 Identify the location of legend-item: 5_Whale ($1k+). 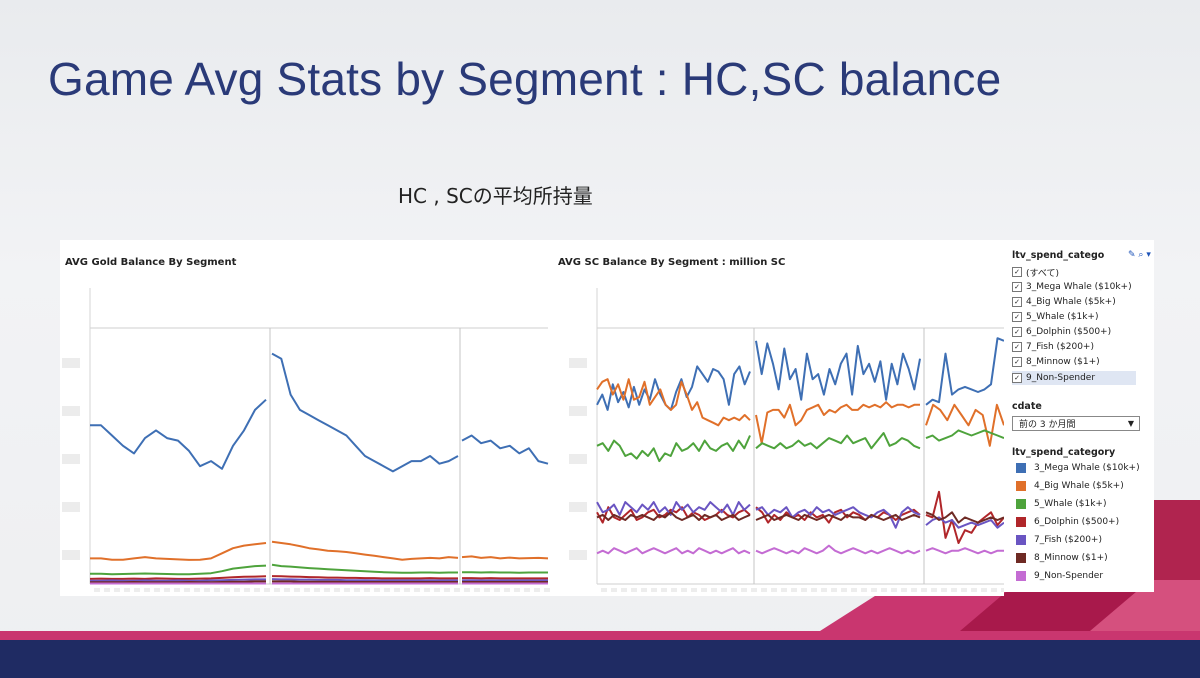
(1061, 504).